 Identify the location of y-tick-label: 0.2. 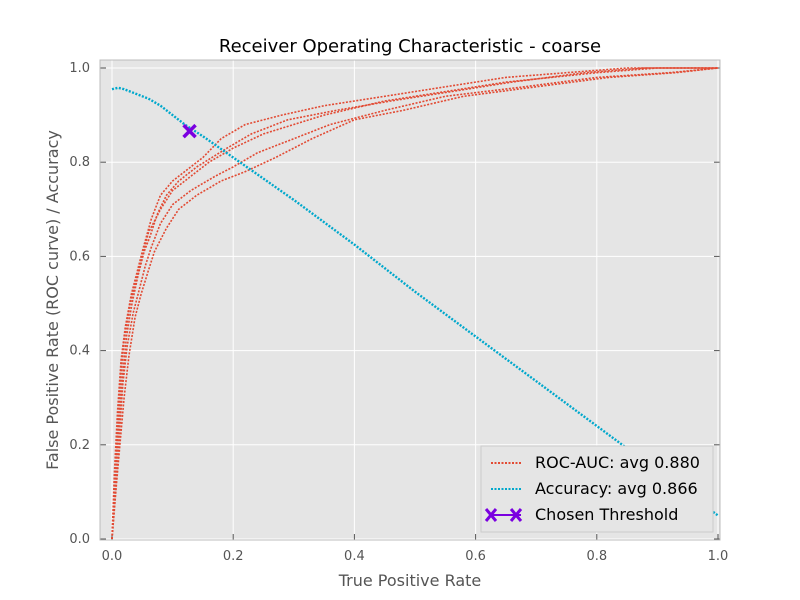
(79, 445).